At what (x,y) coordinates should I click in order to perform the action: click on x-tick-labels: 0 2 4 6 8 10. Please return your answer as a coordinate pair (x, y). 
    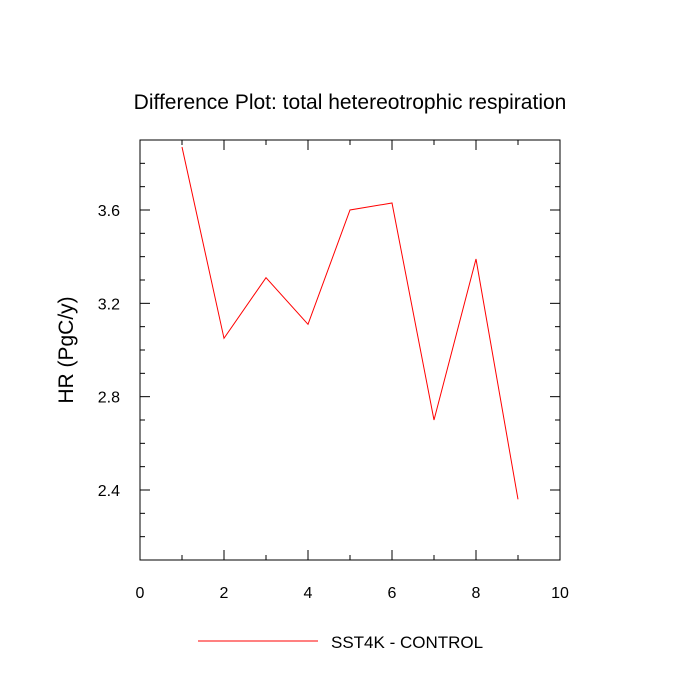
    Looking at the image, I should click on (352, 593).